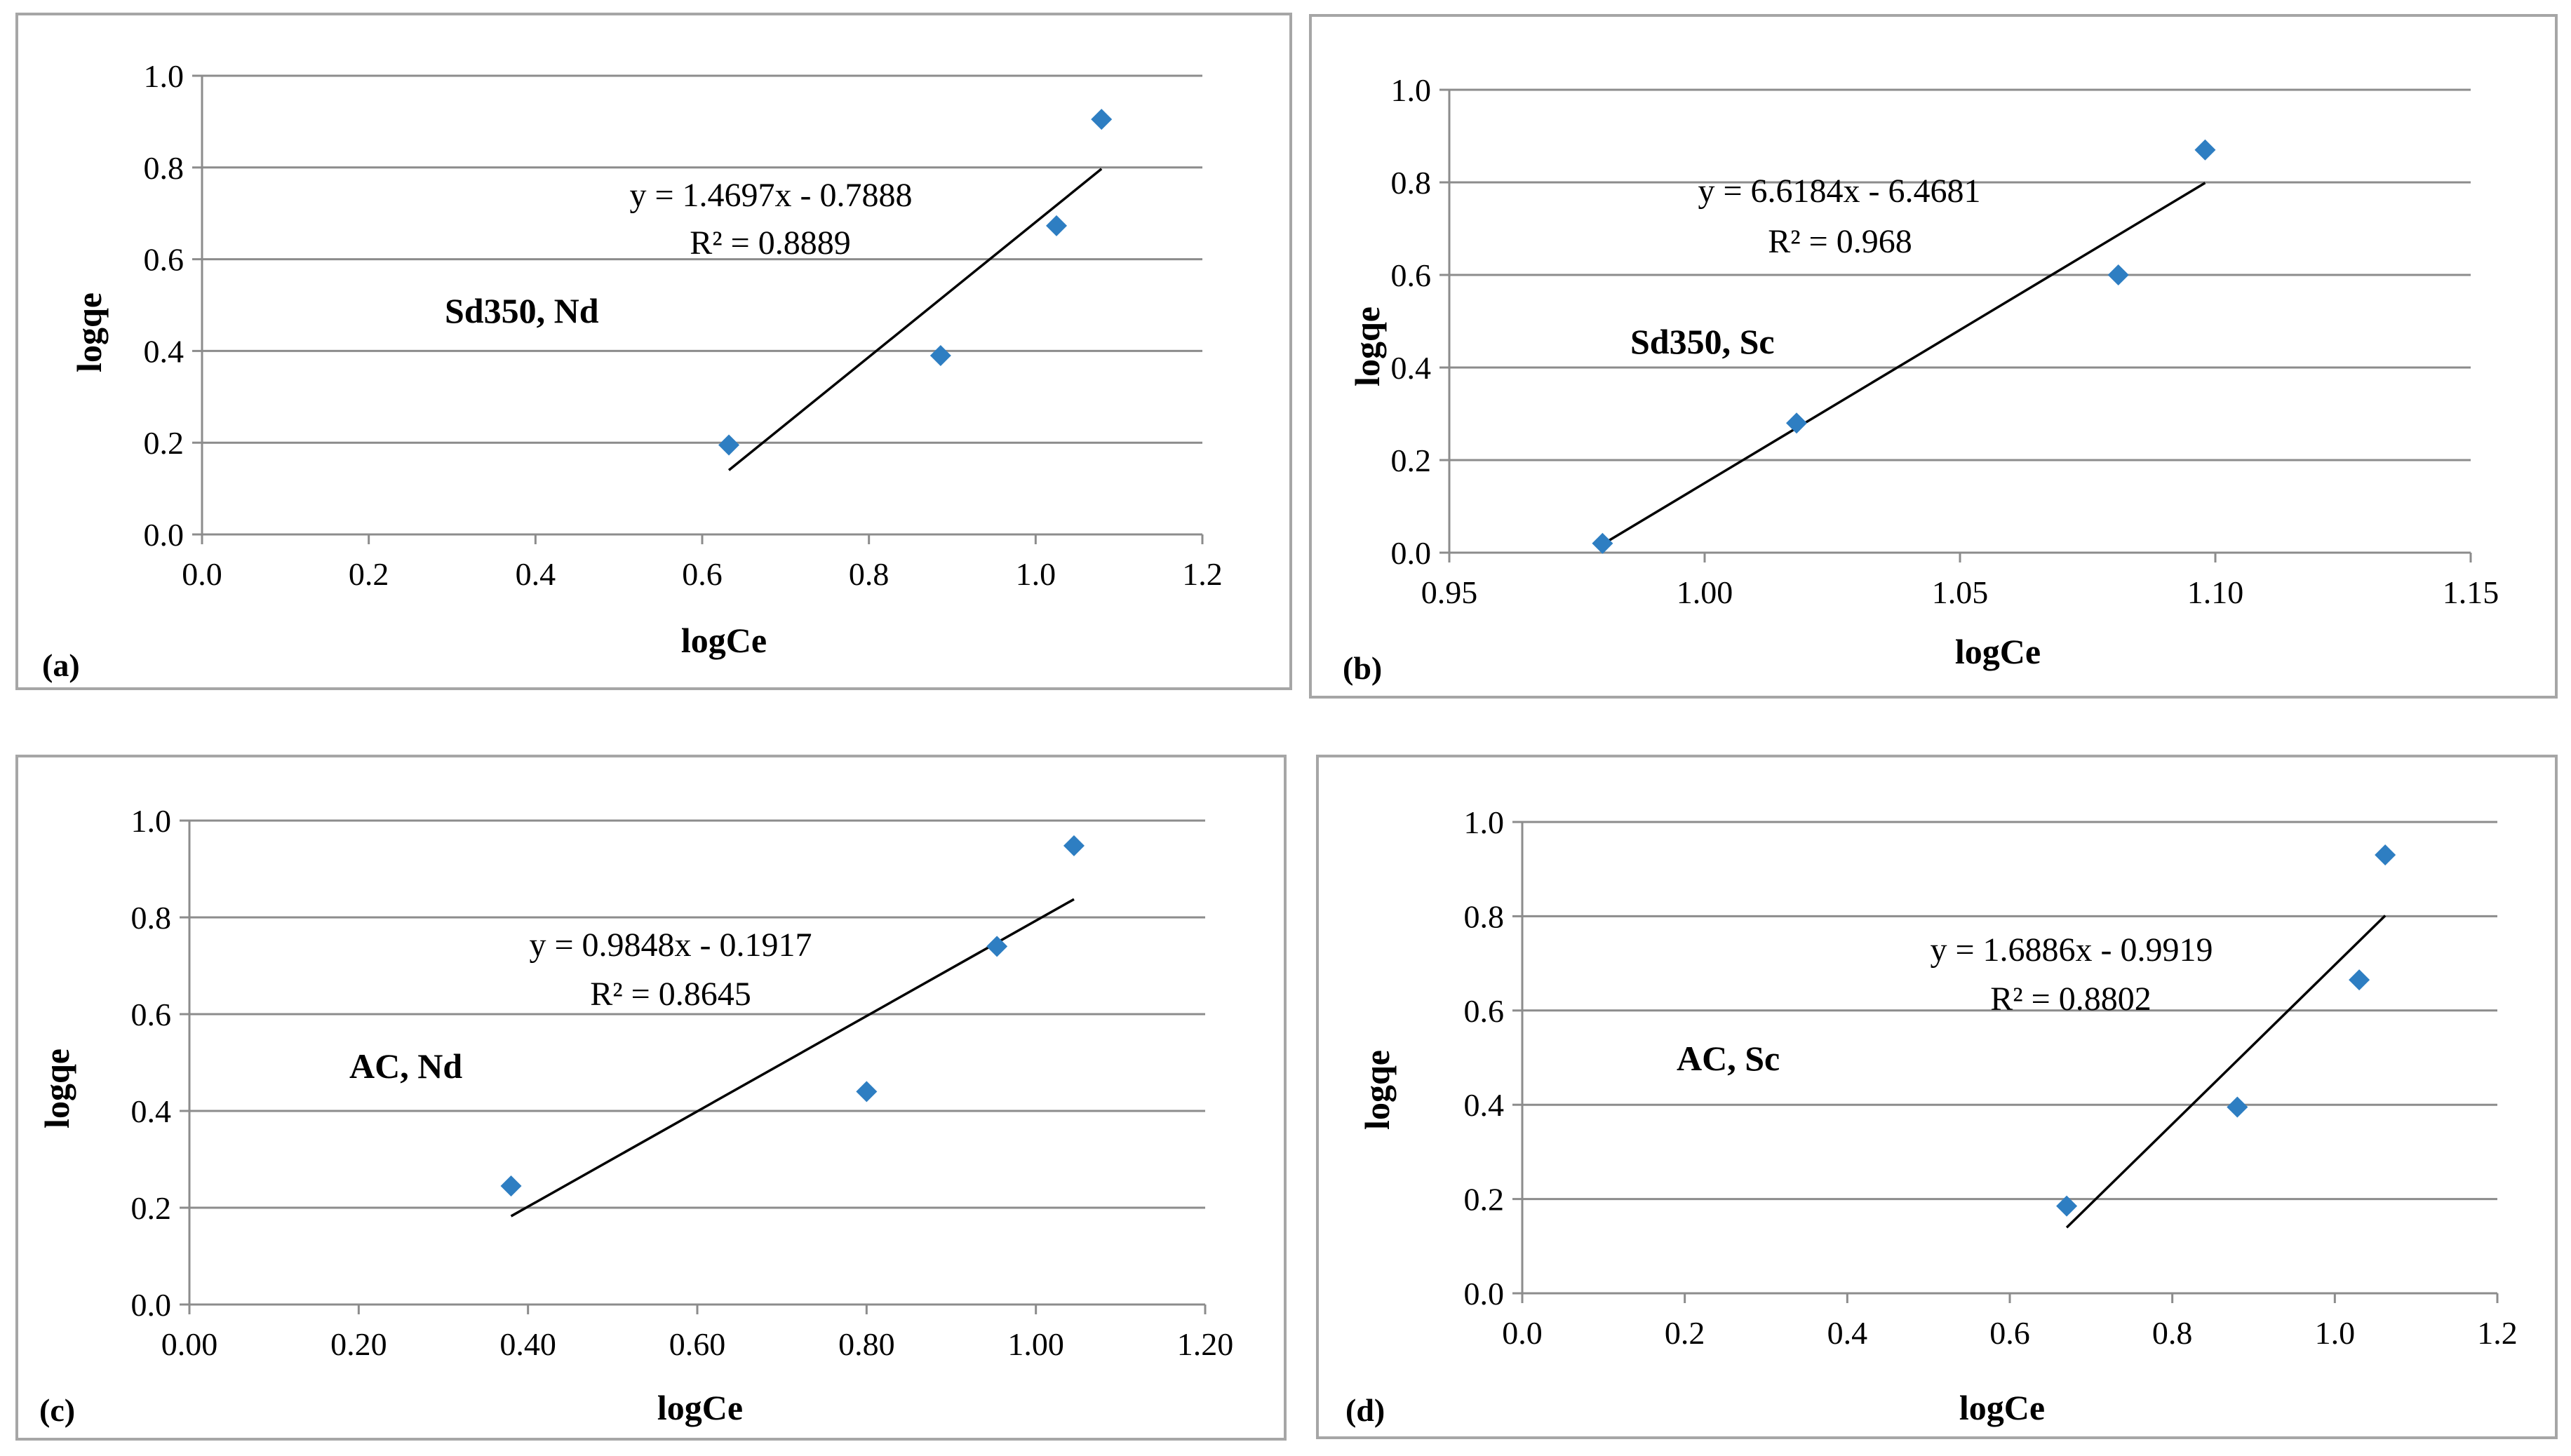 This screenshot has width=2571, height=1456. What do you see at coordinates (2070, 999) in the screenshot?
I see `r-squared-label-d: R² = 0.8802` at bounding box center [2070, 999].